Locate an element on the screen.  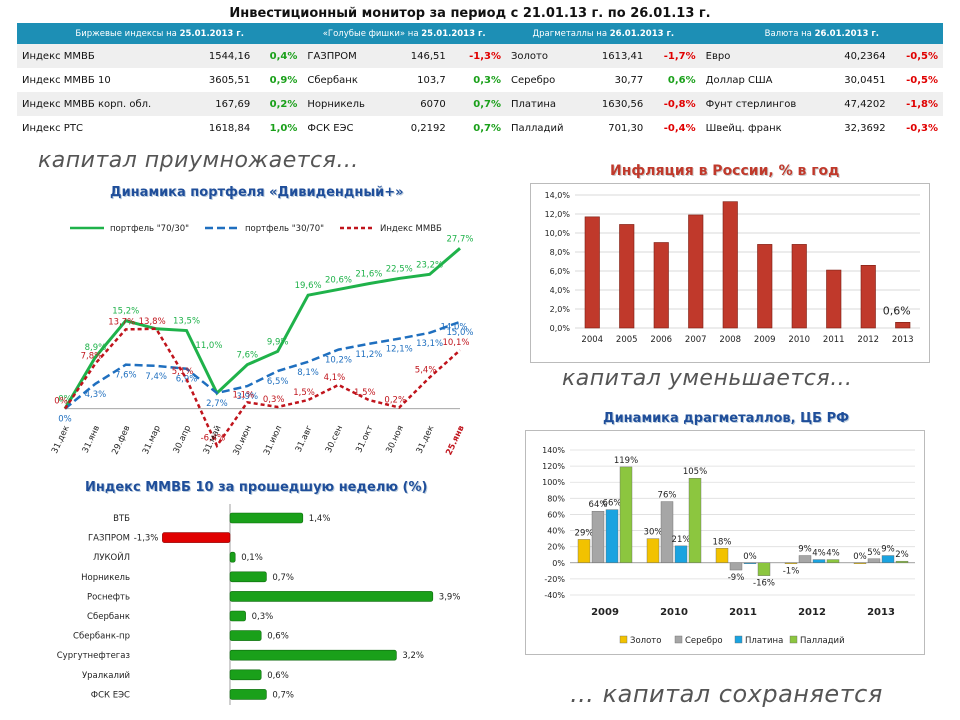
data-label: 12,1% is located at coordinates (399, 350).